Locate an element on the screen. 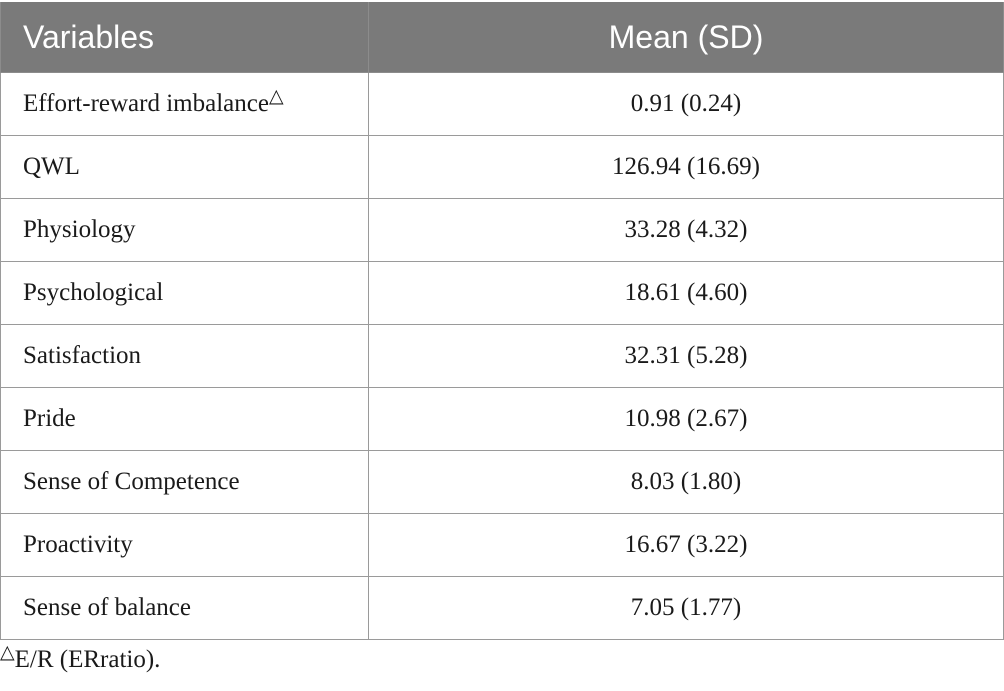 The width and height of the screenshot is (1004, 691). table-row: Sense of Competence 8.03 (1.80) is located at coordinates (502, 482).